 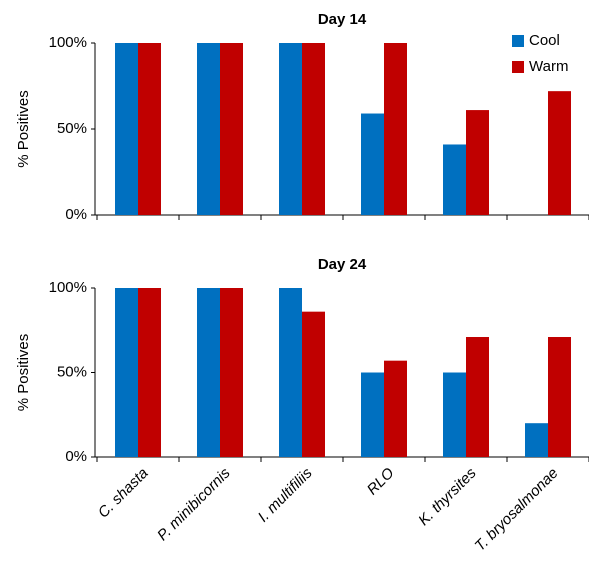 I want to click on legend-label: Cool, so click(x=544, y=40).